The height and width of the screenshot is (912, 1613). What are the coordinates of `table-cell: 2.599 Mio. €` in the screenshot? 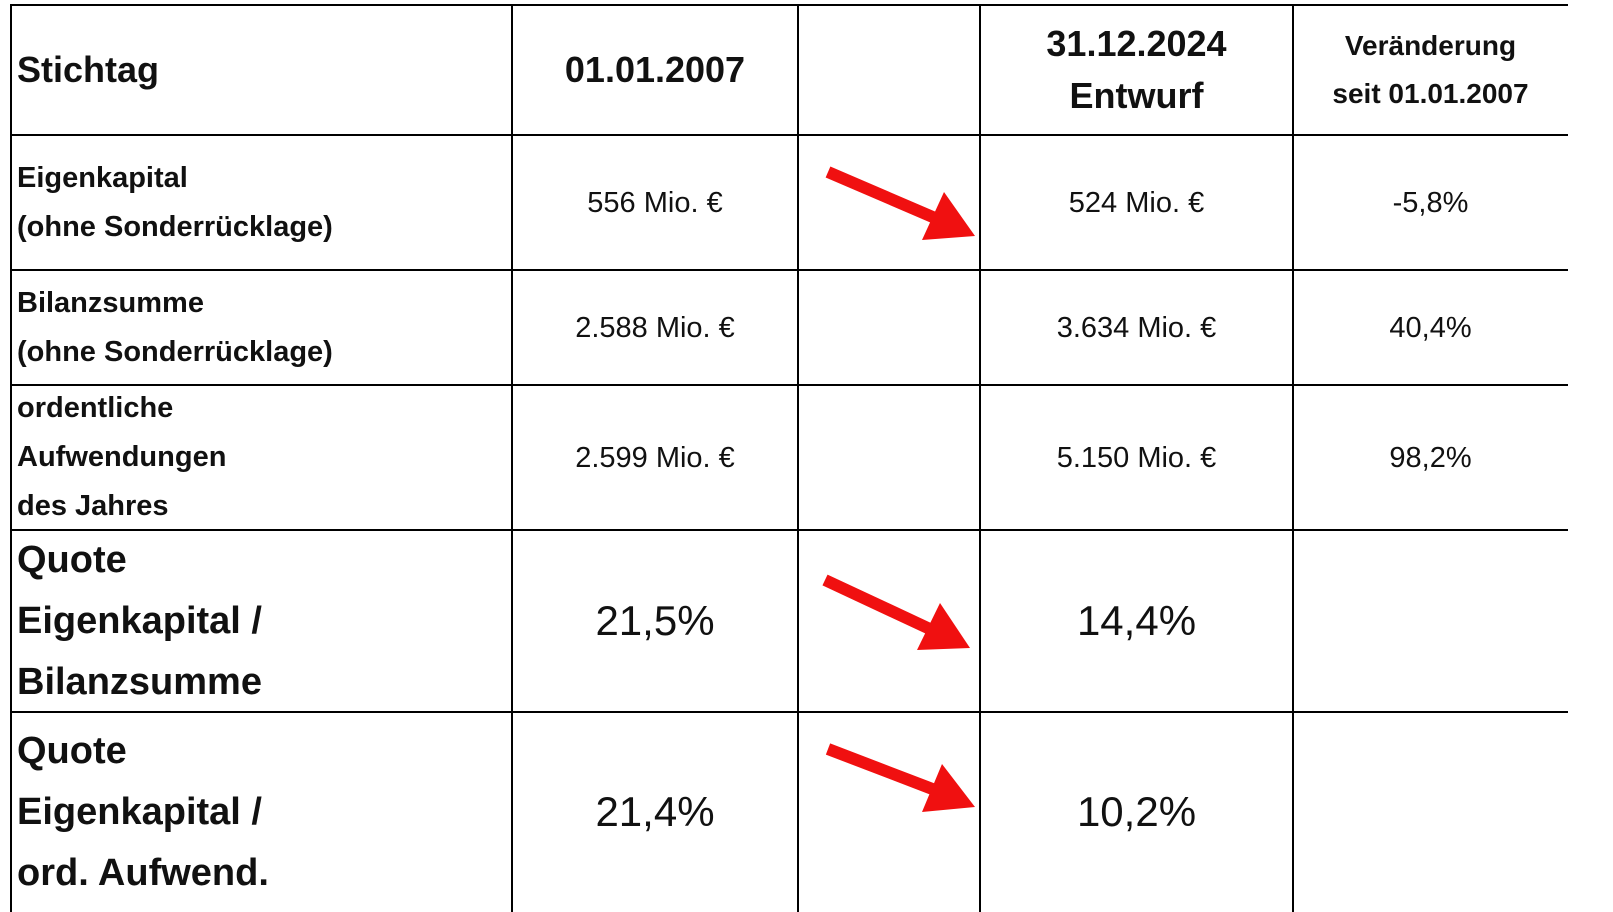 It's located at (655, 457).